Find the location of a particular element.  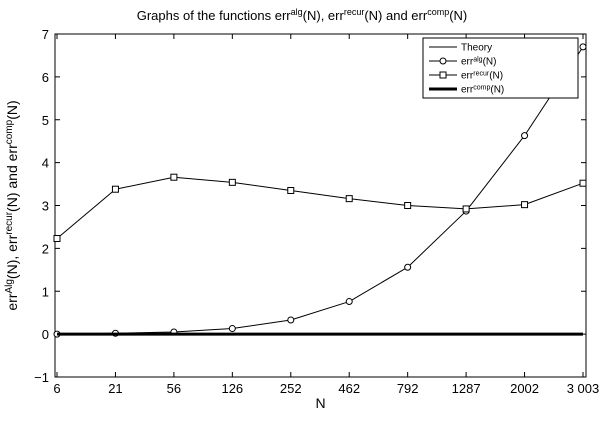

legend: Theory erralg(N) errrecur(N) errcomp(N) is located at coordinates (500, 68).